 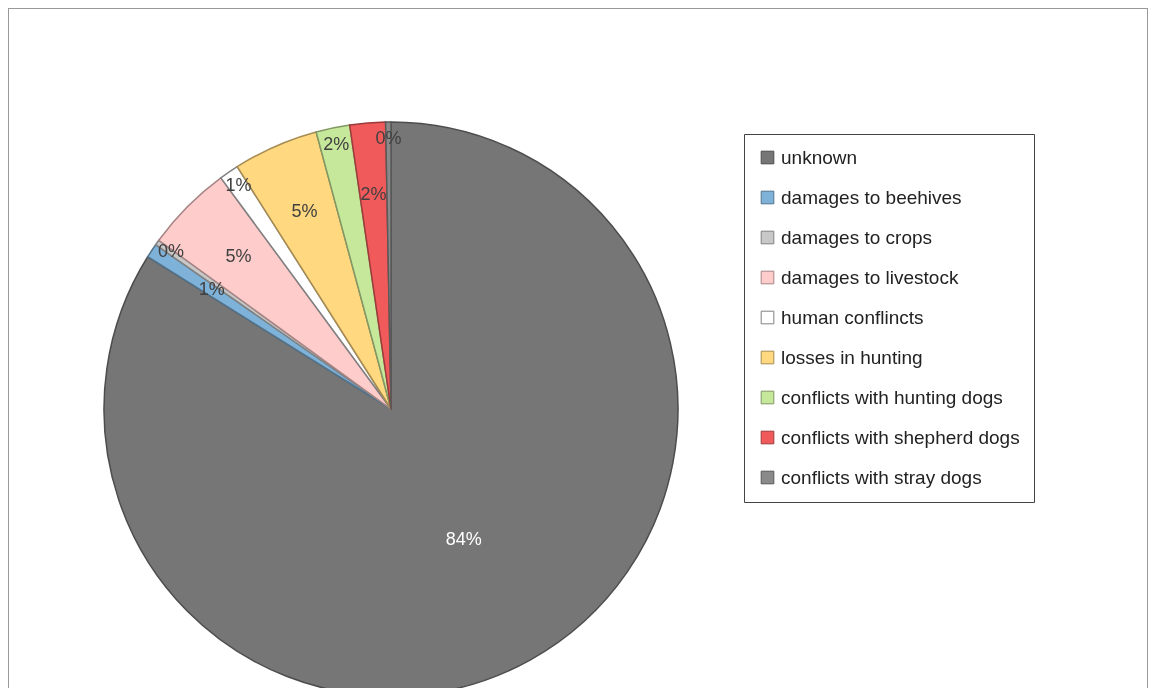 What do you see at coordinates (881, 477) in the screenshot?
I see `legend-label: conflicts with stray dogs` at bounding box center [881, 477].